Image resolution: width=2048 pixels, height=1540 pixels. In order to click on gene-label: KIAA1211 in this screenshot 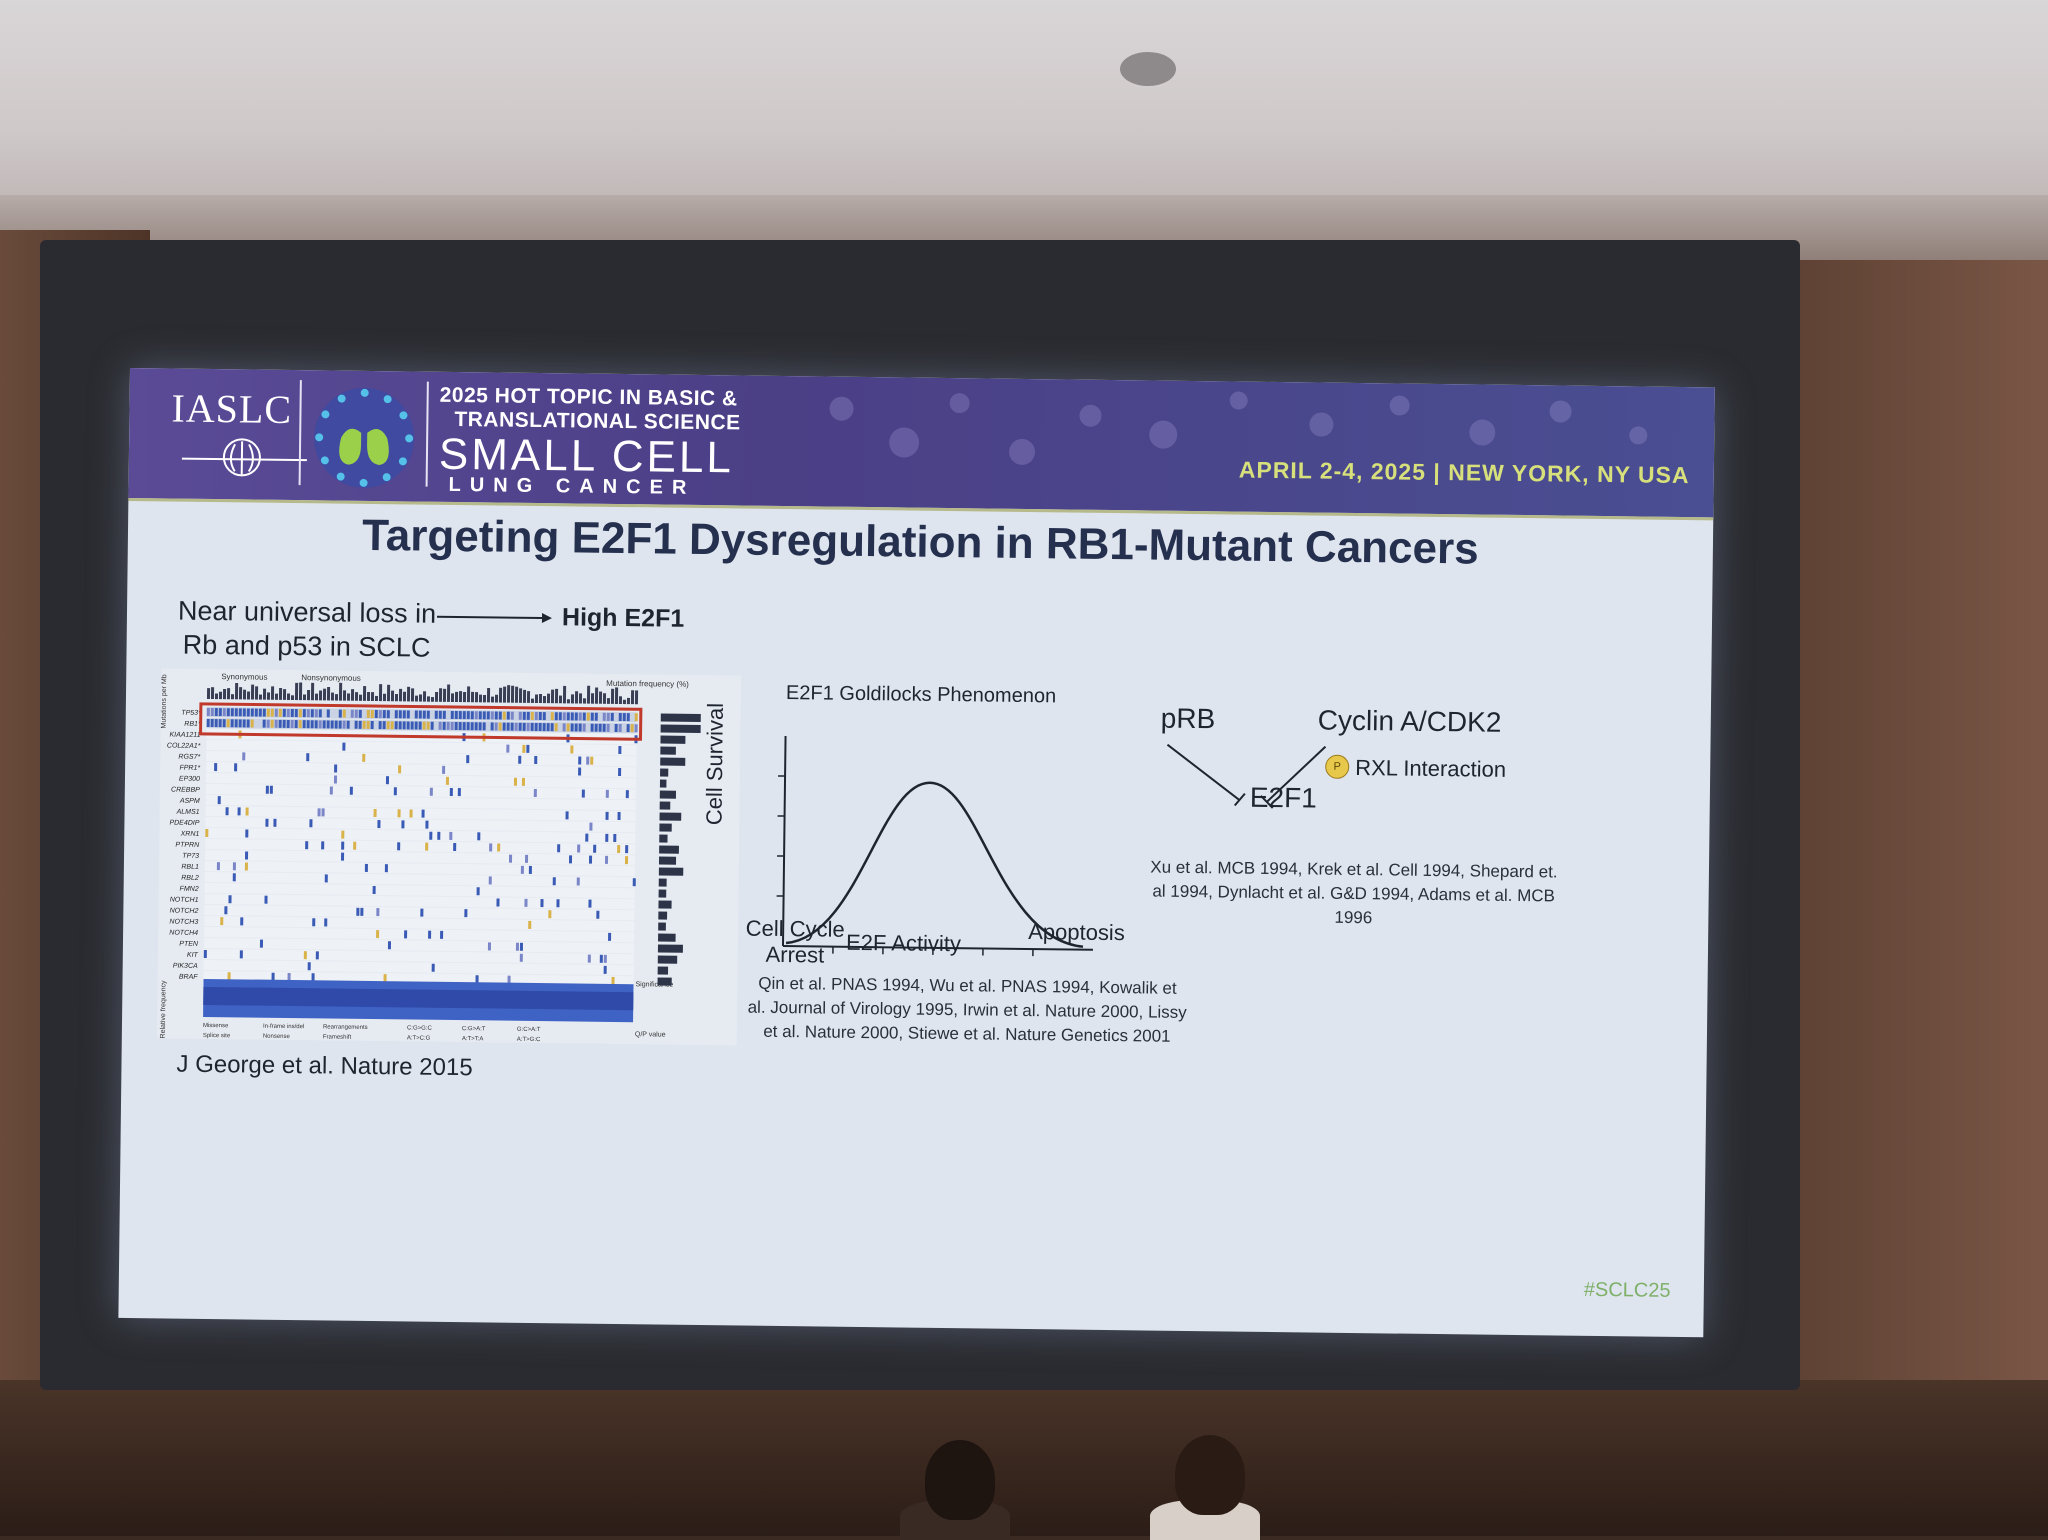, I will do `click(184, 735)`.